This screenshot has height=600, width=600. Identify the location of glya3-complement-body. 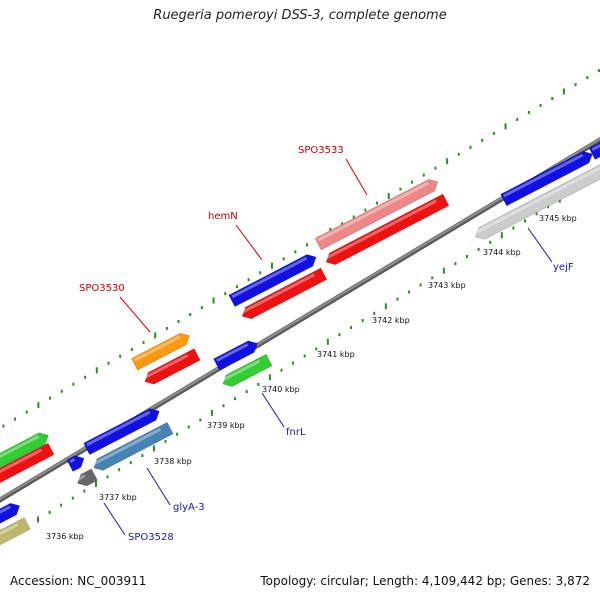
(133, 446).